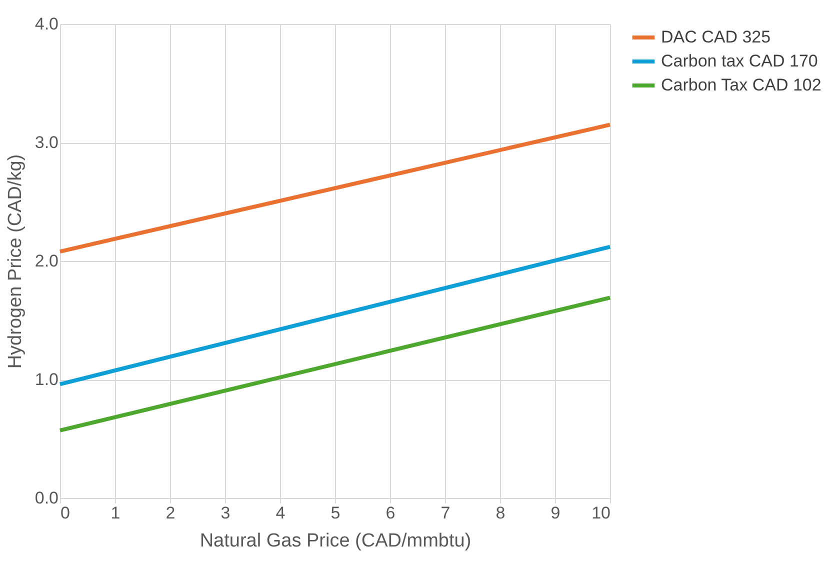 The image size is (830, 573). Describe the element at coordinates (445, 513) in the screenshot. I see `x-tick-label: 7` at that location.